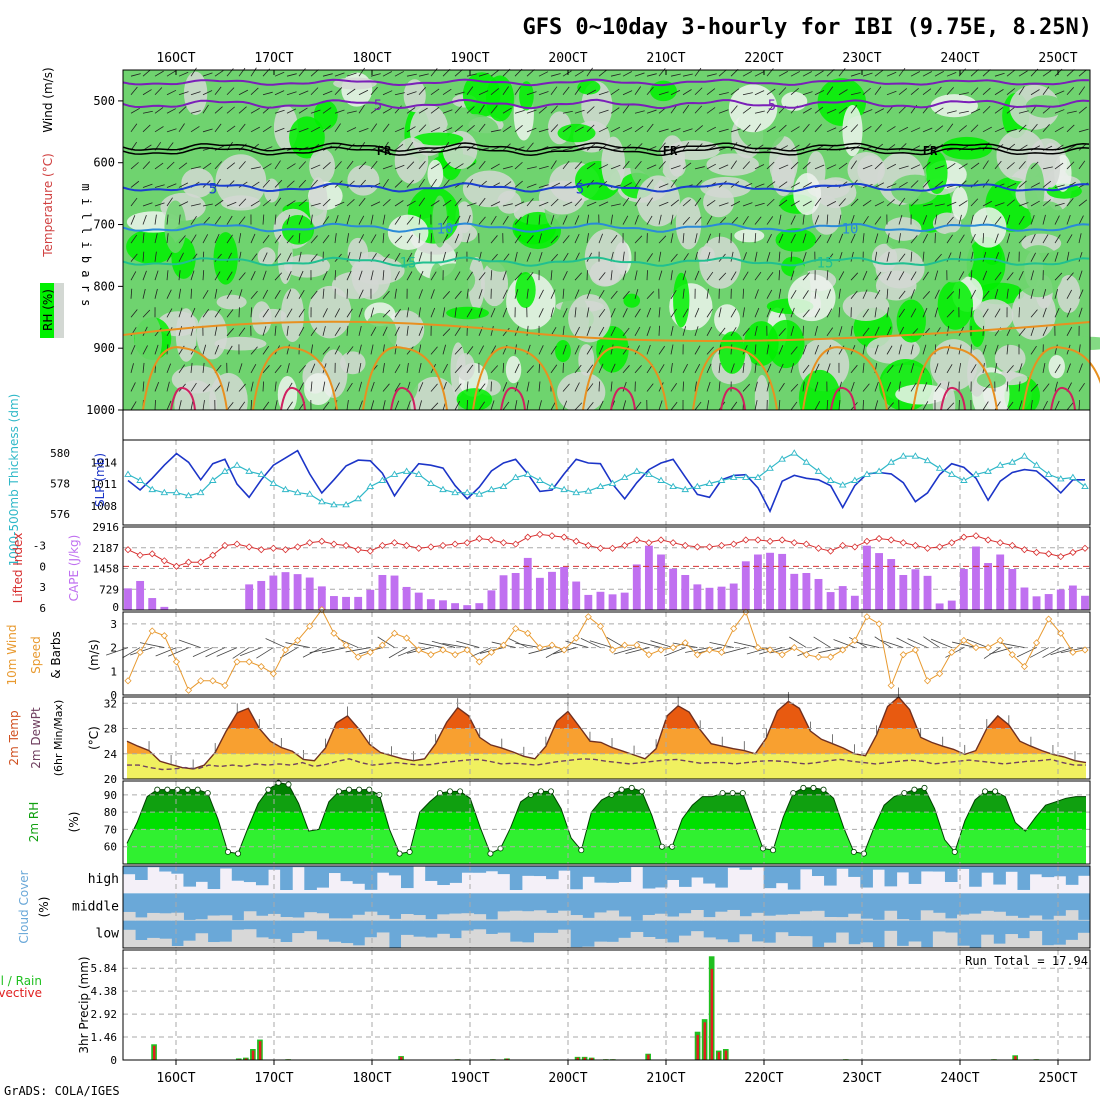 This screenshot has width=1100, height=1100. Describe the element at coordinates (419, 942) in the screenshot. I see `cloud-low-cell` at that location.